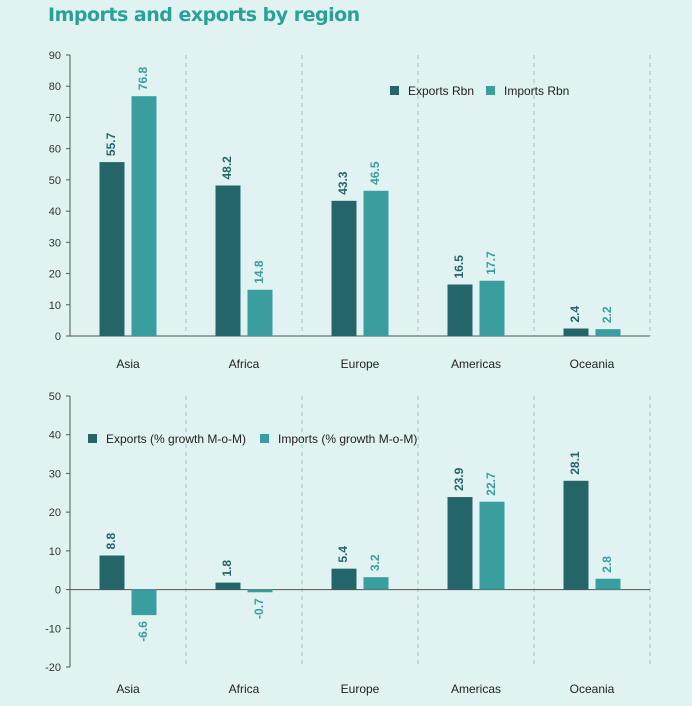 The width and height of the screenshot is (692, 706). I want to click on data-label: 28.1, so click(575, 463).